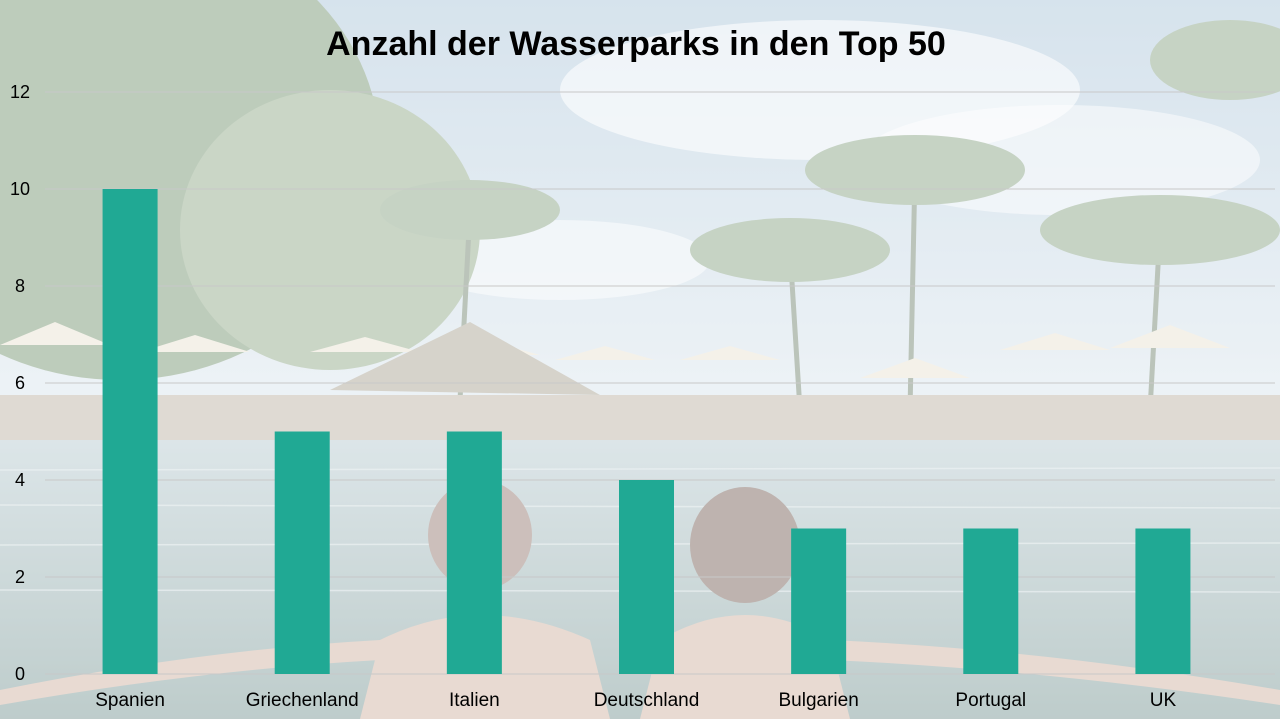 Image resolution: width=1280 pixels, height=719 pixels. I want to click on x-tick-label: Deutschland, so click(647, 700).